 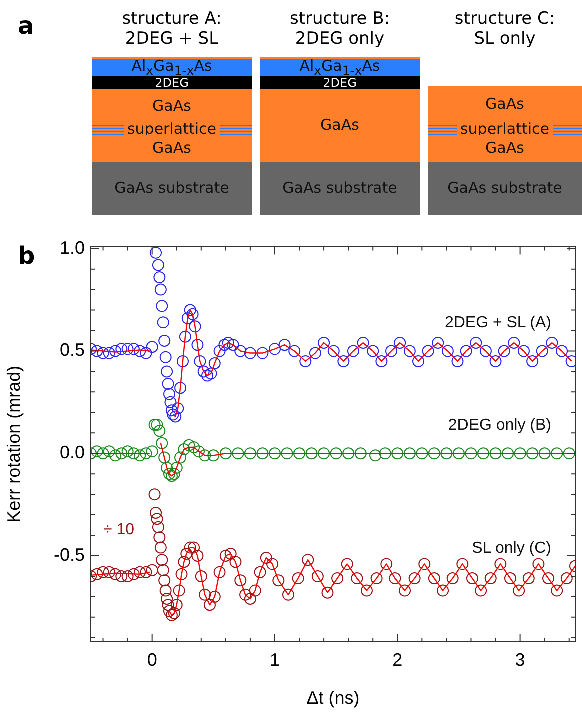 I want to click on x-tick-label: 2, so click(x=397, y=660).